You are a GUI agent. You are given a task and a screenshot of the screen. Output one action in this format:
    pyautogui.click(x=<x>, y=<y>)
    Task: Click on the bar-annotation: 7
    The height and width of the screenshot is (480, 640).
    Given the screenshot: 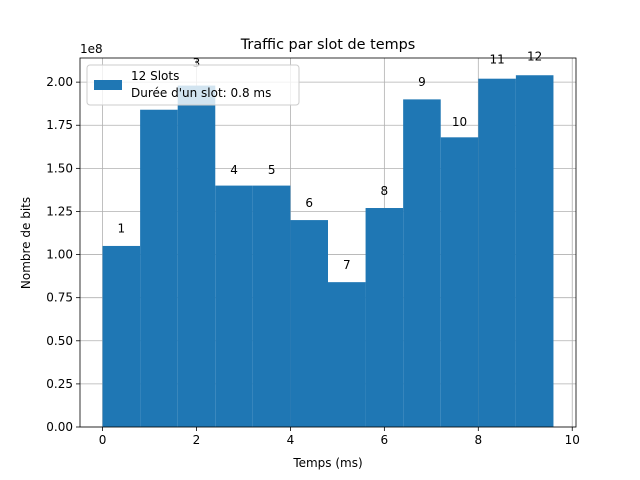 What is the action you would take?
    pyautogui.click(x=347, y=265)
    